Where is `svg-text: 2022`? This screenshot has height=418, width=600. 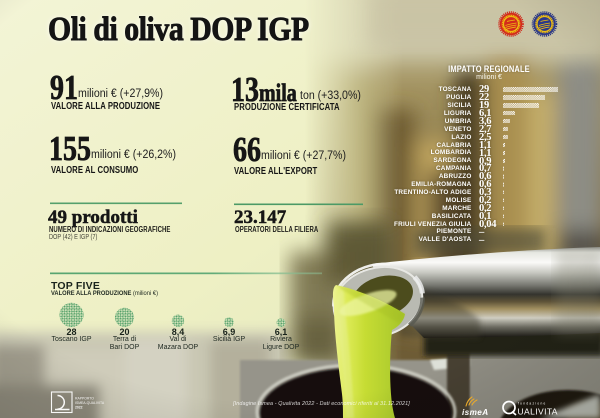
svg-text: 2022 is located at coordinates (79, 408).